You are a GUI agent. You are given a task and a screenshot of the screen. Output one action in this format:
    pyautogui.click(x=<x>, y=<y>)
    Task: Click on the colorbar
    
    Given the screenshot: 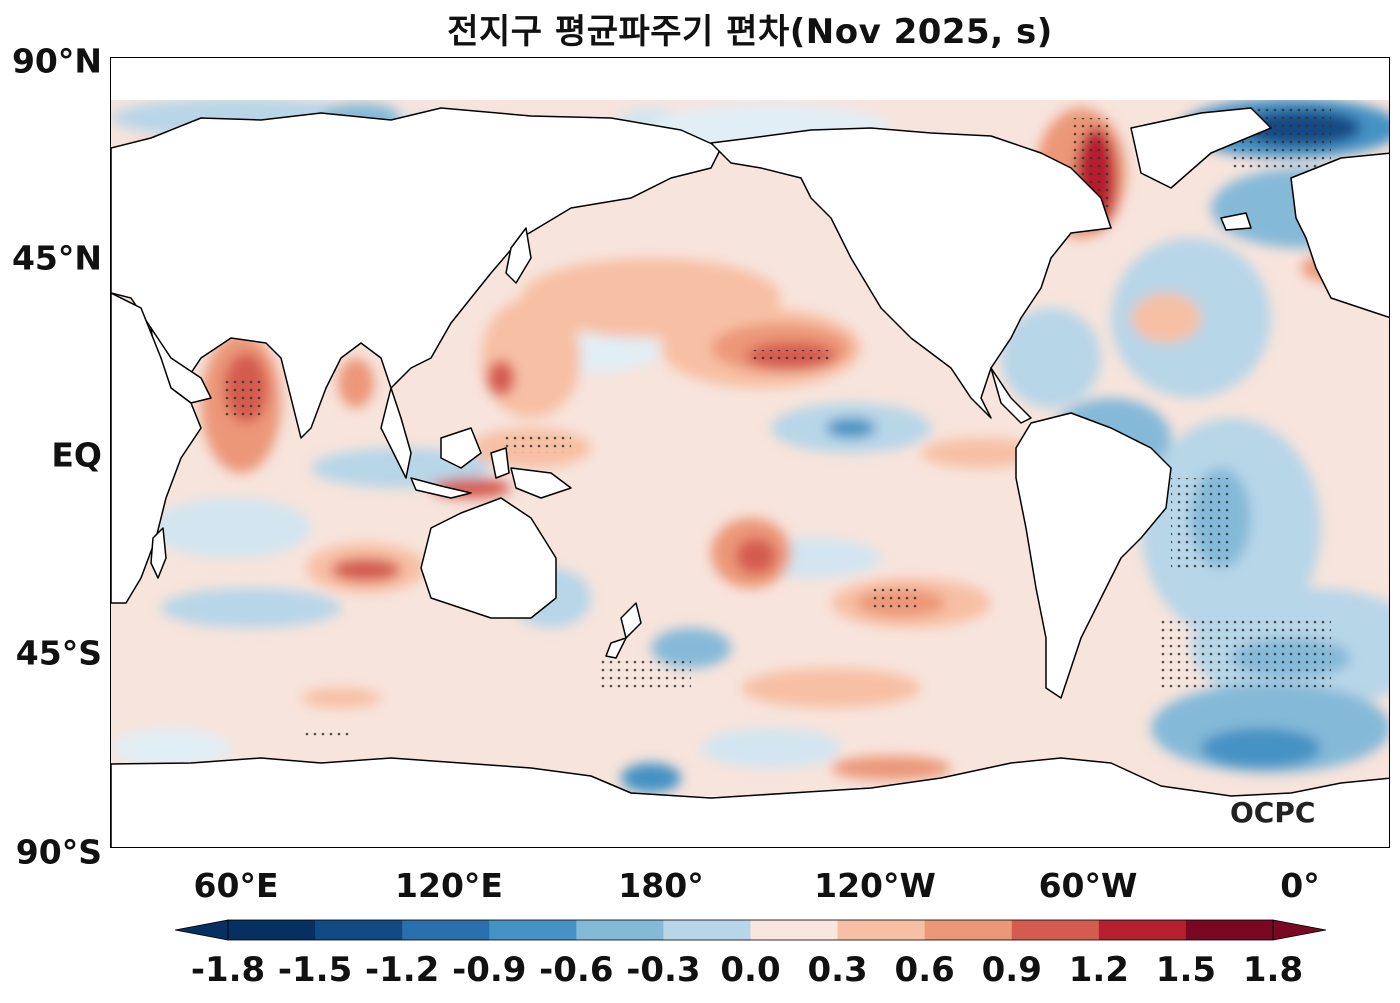 What is the action you would take?
    pyautogui.click(x=750, y=930)
    